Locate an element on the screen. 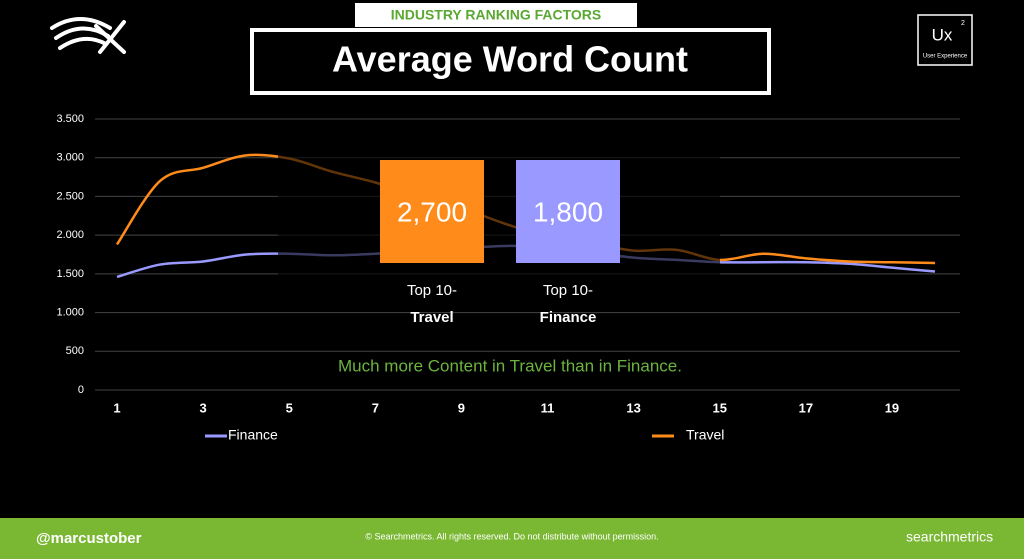 The height and width of the screenshot is (559, 1024). x-tick-label: 13 is located at coordinates (633, 407).